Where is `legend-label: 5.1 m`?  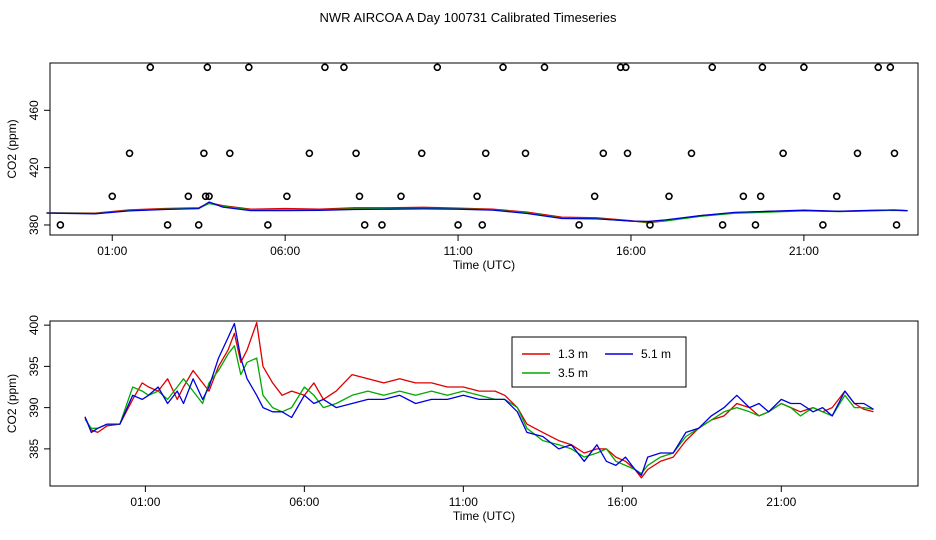
legend-label: 5.1 m is located at coordinates (656, 354).